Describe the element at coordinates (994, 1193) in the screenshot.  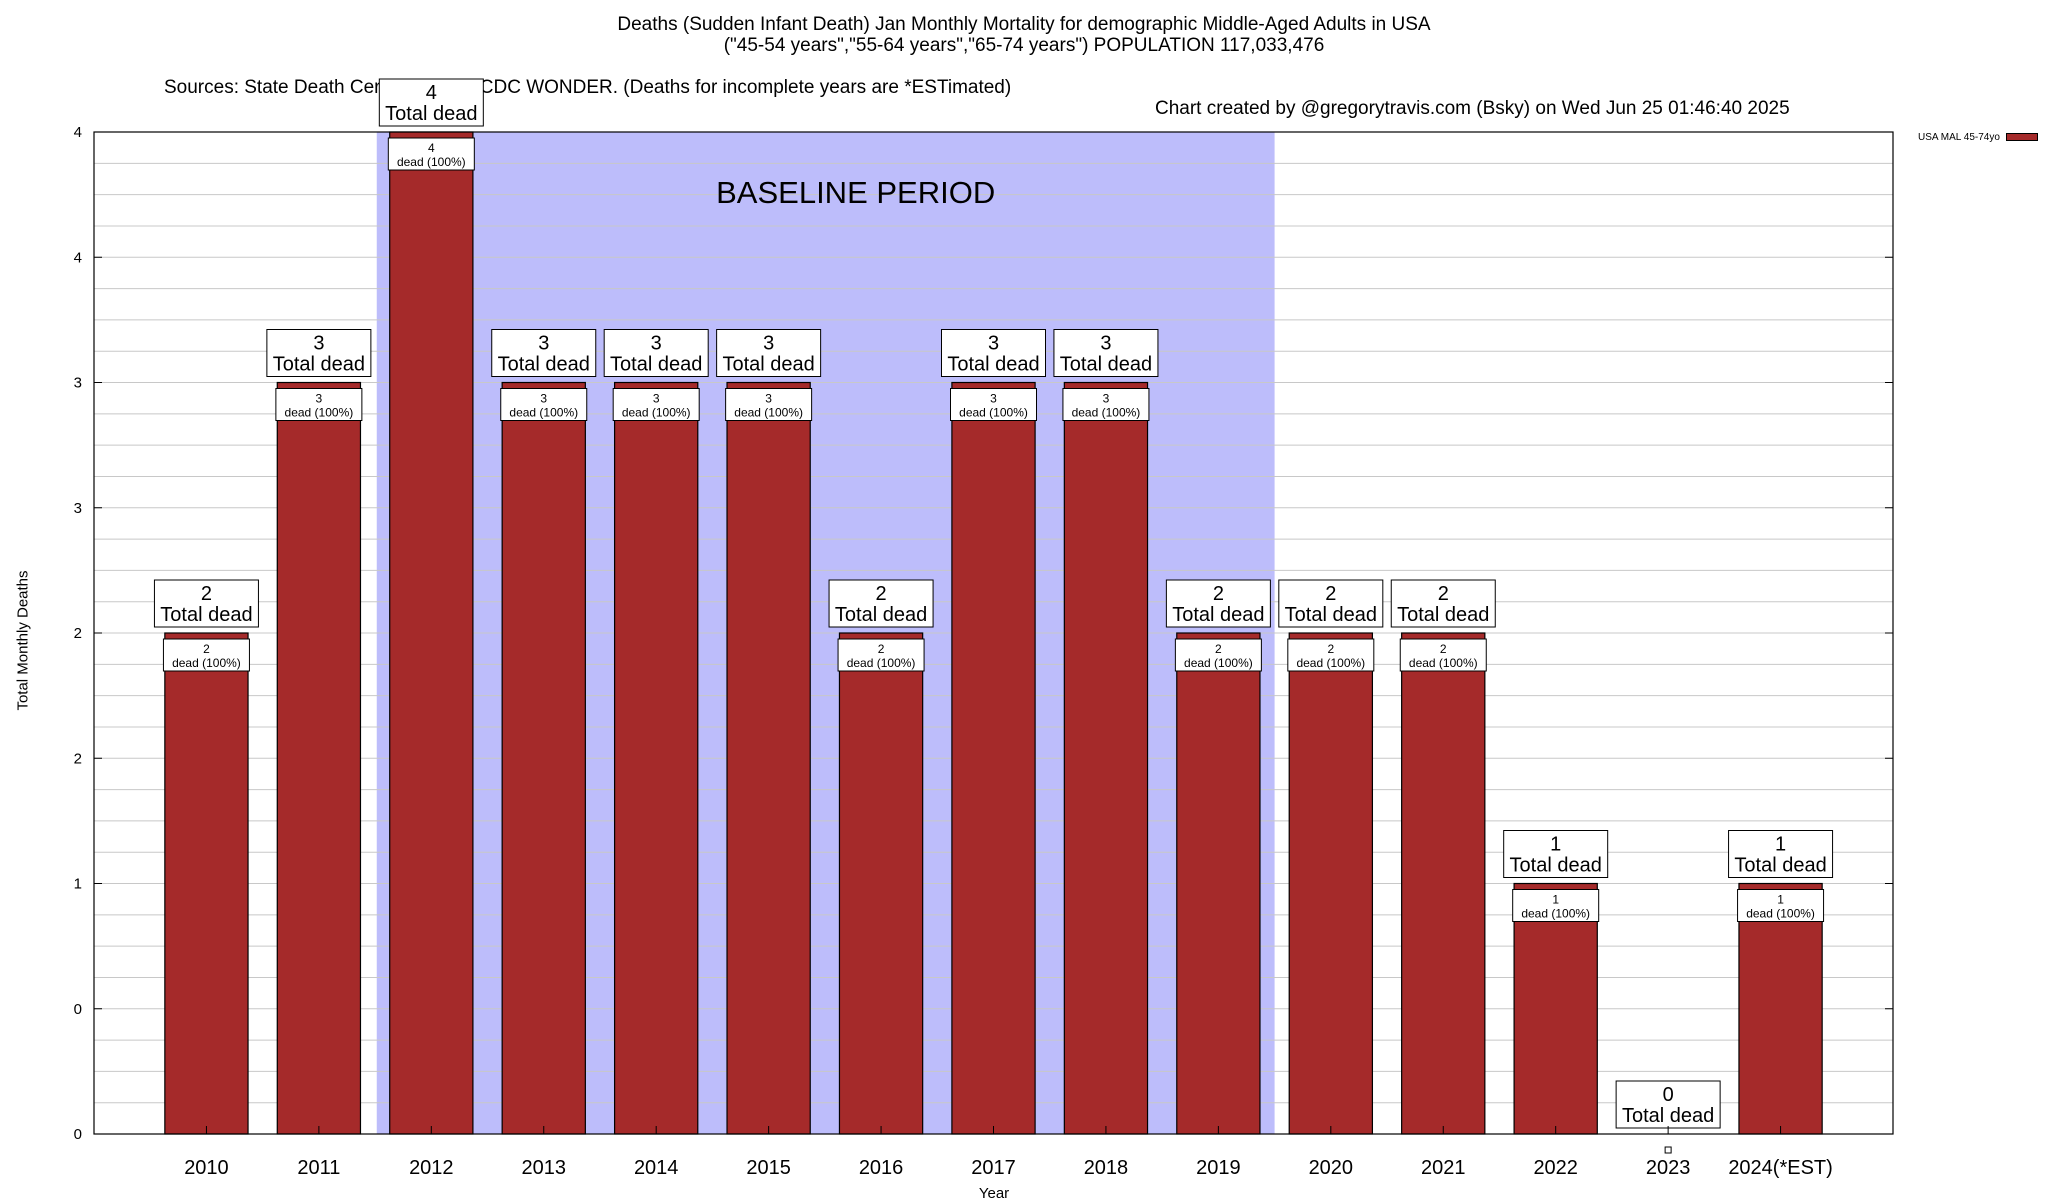
I see `x-axis-label: Year` at that location.